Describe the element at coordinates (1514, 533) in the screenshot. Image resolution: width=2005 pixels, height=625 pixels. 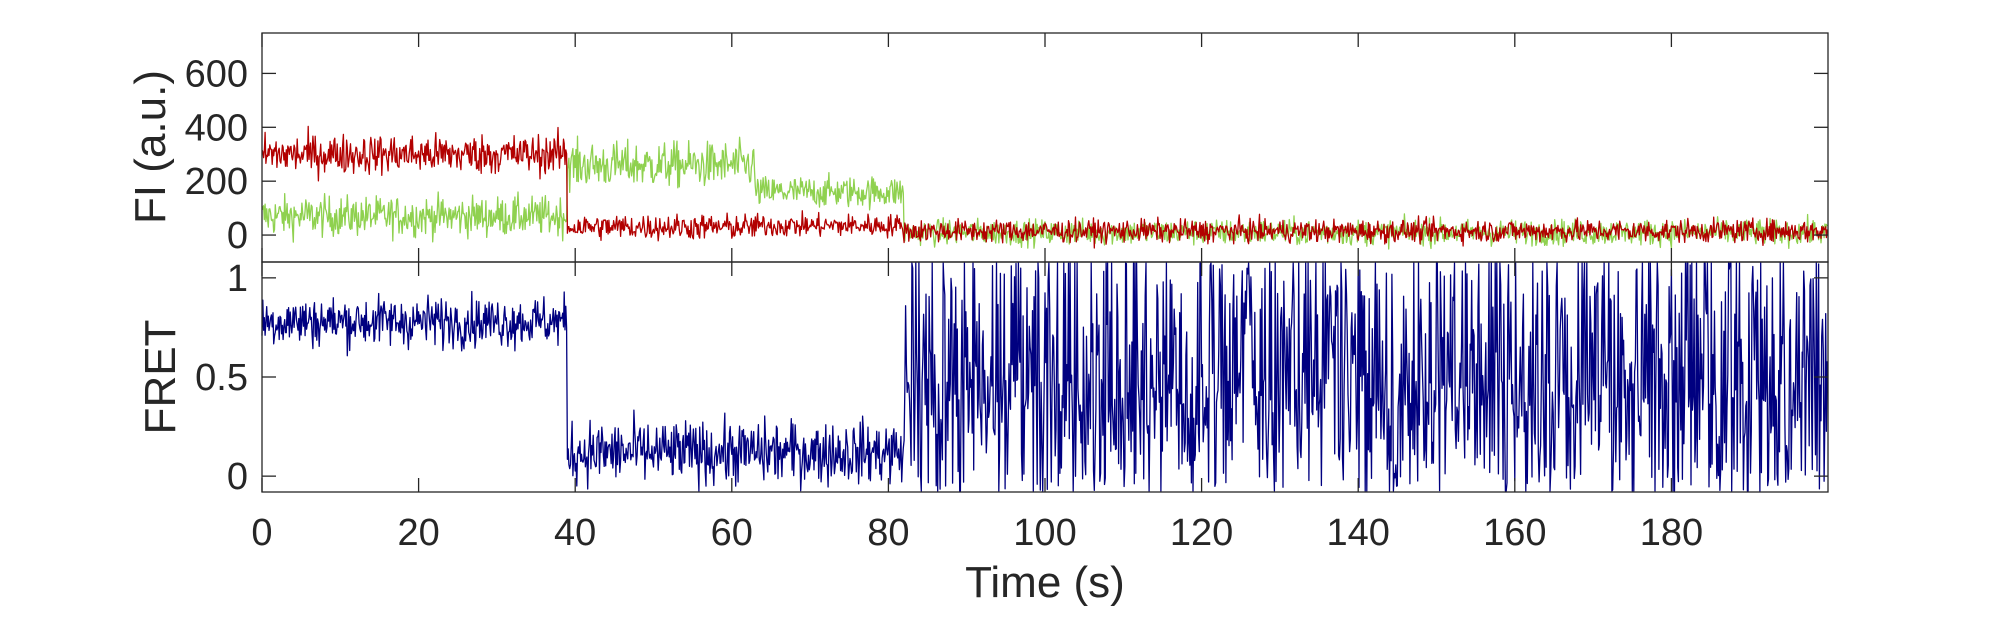
I see `x-tick-label: 160` at that location.